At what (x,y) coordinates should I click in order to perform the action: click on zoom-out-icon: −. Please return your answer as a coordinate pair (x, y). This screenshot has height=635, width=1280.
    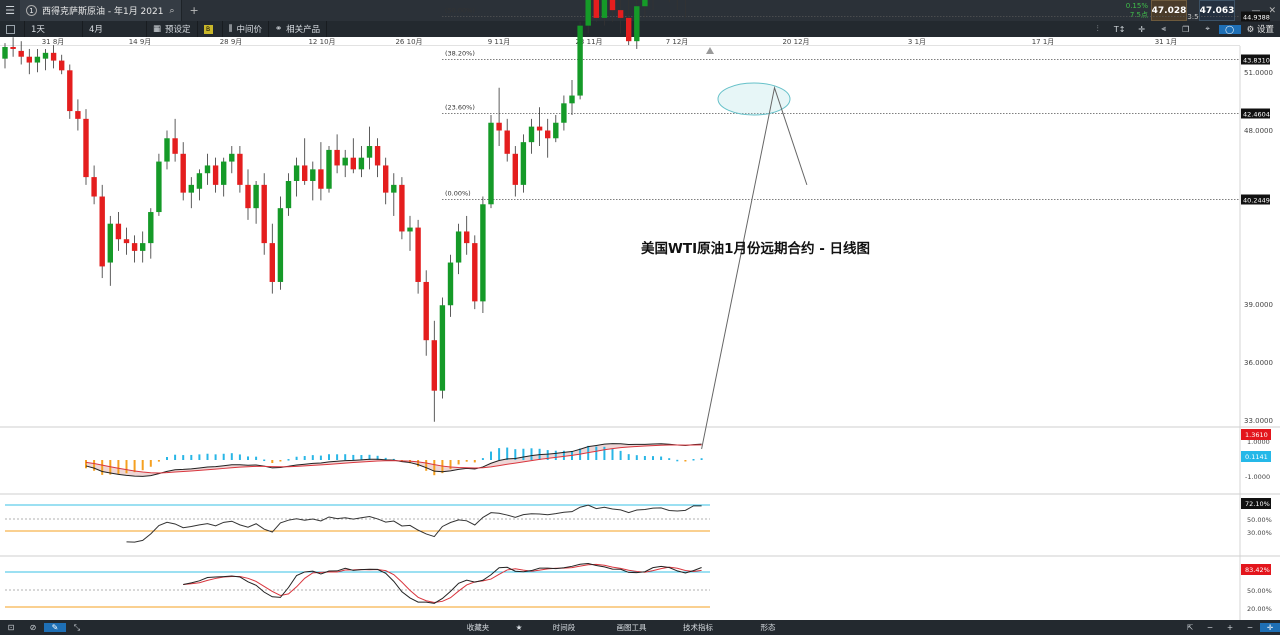
    Looking at the image, I should click on (1210, 627).